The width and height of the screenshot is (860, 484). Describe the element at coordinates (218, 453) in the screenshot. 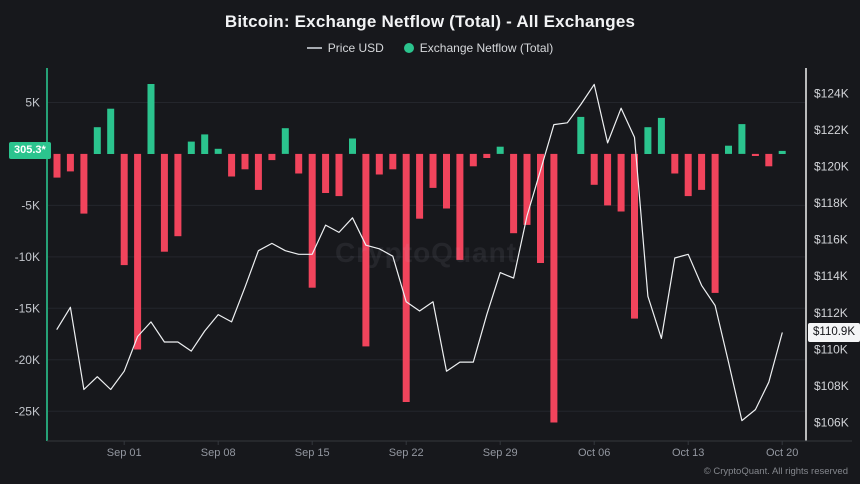

I see `x-axis-tick: Sep 08` at that location.